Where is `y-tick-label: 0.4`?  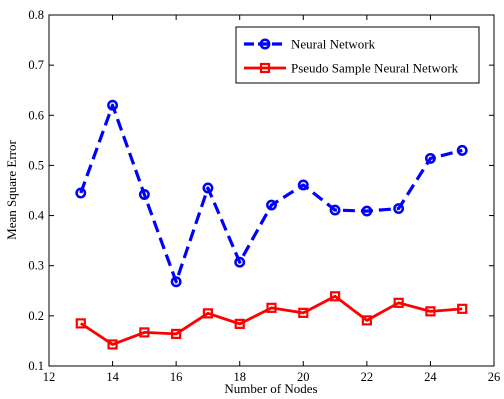
y-tick-label: 0.4 is located at coordinates (36, 216).